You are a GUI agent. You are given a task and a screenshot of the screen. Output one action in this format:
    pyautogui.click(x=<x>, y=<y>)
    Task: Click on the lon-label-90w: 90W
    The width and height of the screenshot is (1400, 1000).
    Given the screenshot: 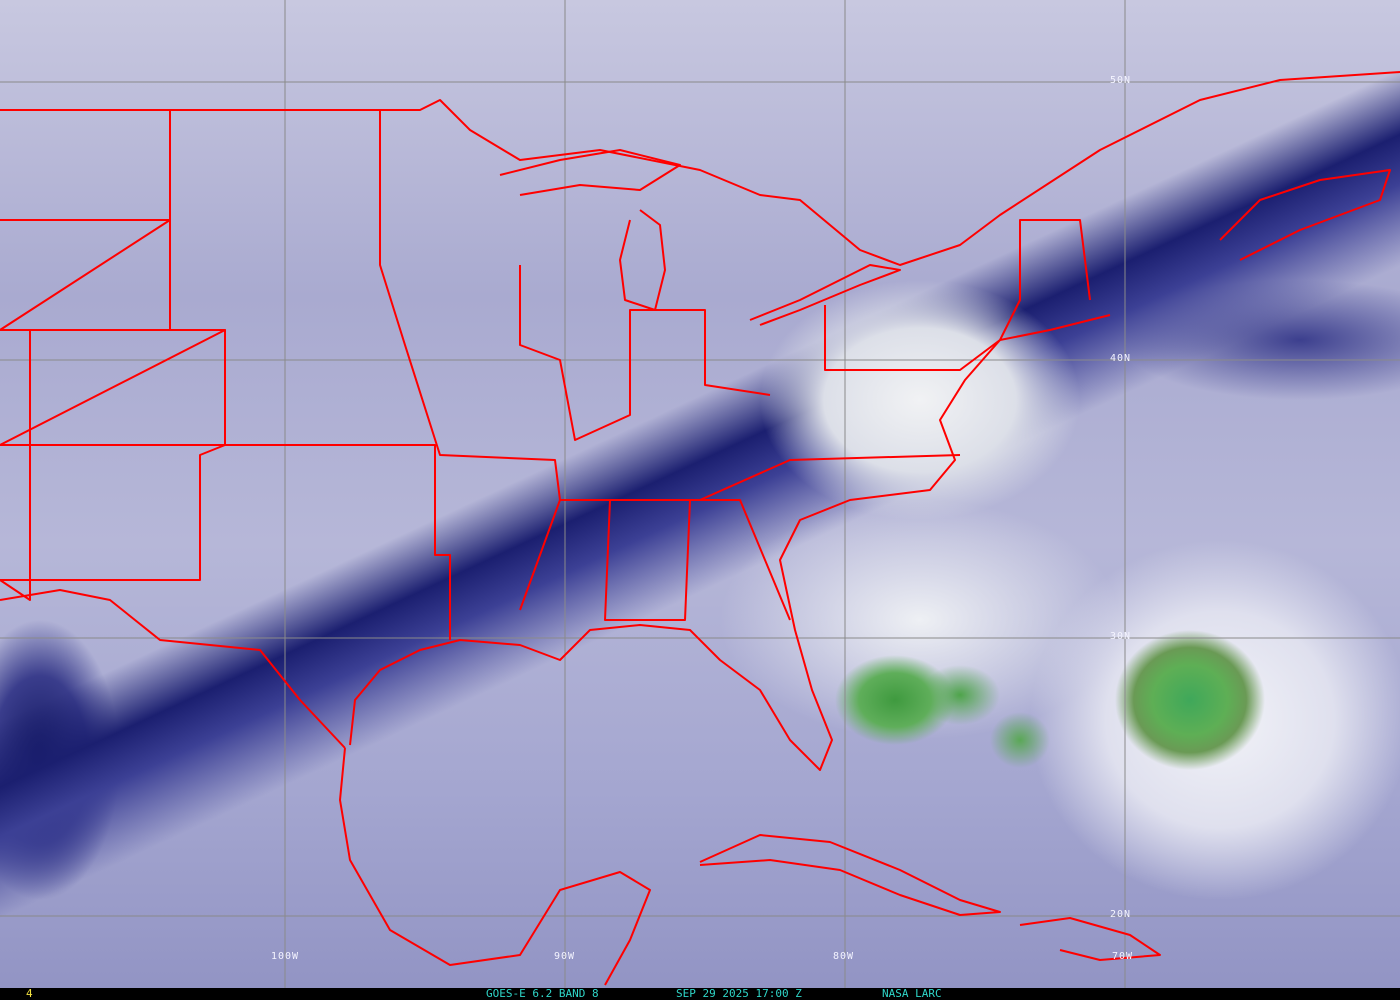 What is the action you would take?
    pyautogui.click(x=565, y=956)
    